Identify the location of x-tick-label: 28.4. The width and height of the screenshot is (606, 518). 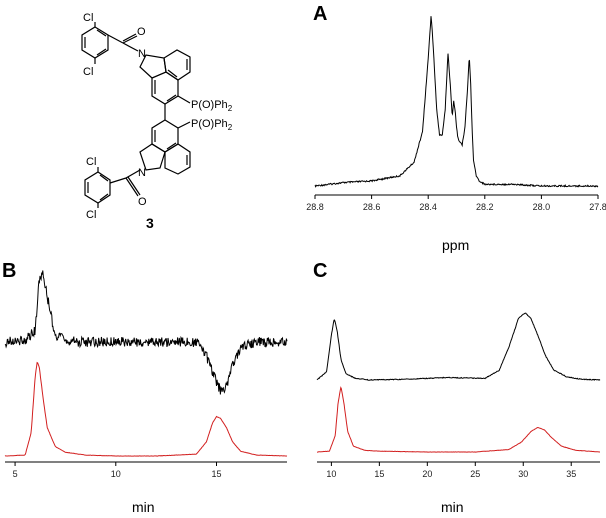
(428, 207).